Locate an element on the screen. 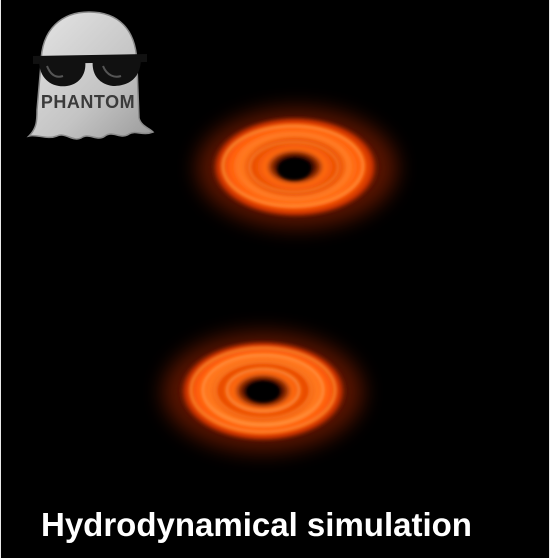  phantom-logo: PHANTOM is located at coordinates (91, 76).